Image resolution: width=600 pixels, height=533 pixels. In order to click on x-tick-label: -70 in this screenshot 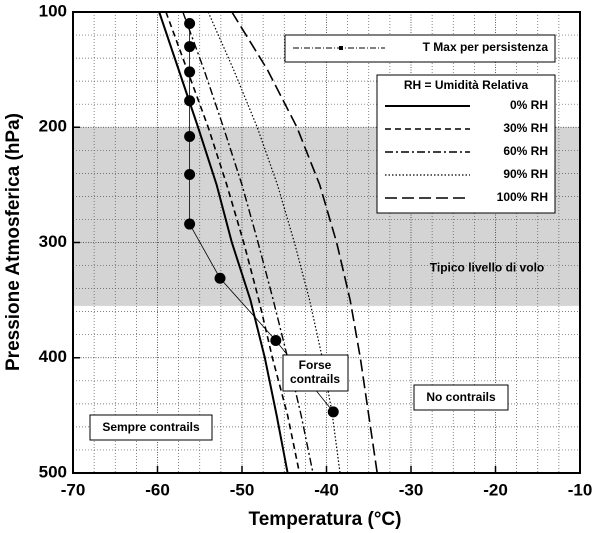, I will do `click(73, 489)`.